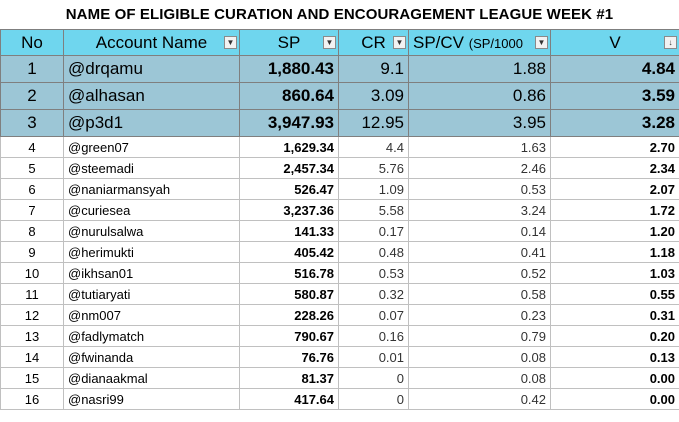 This screenshot has height=422, width=679. Describe the element at coordinates (614, 357) in the screenshot. I see `cell-v: 0.13` at that location.